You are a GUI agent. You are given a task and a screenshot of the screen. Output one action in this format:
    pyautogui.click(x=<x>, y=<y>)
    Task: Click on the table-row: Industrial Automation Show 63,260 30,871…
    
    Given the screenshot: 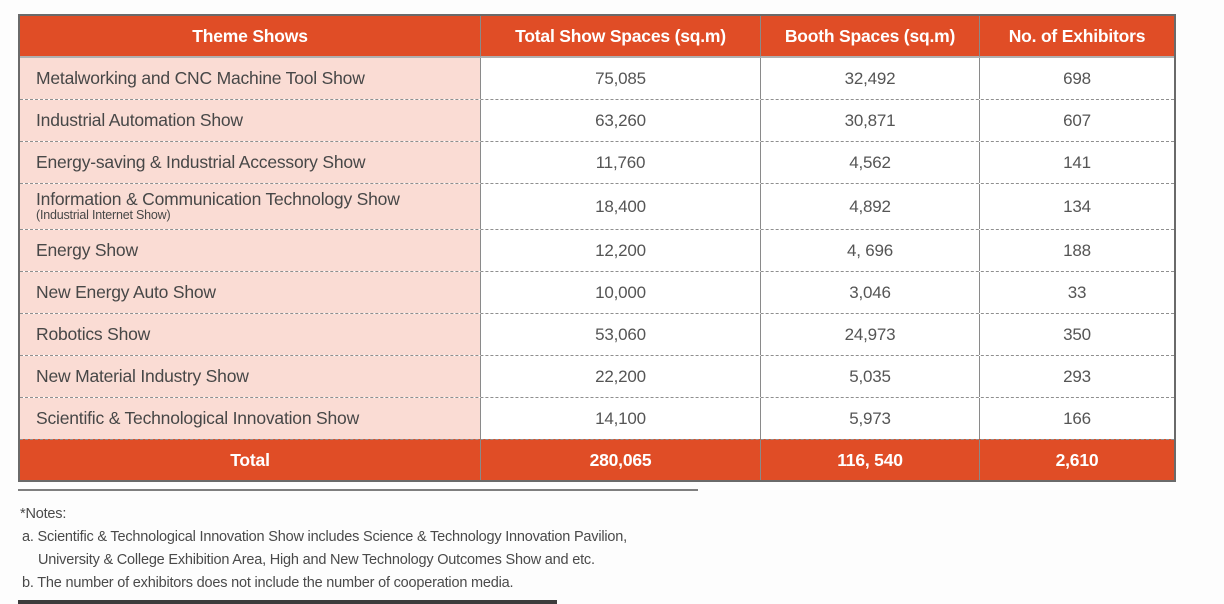 What is the action you would take?
    pyautogui.click(x=597, y=120)
    